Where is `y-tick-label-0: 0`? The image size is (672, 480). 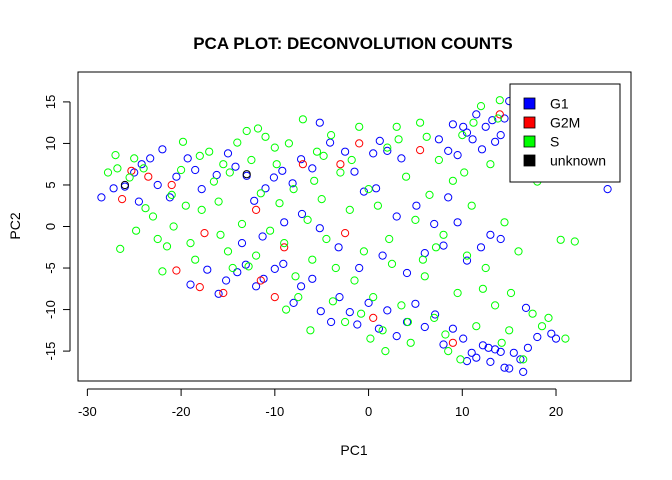
y-tick-label-0: 0 is located at coordinates (50, 226).